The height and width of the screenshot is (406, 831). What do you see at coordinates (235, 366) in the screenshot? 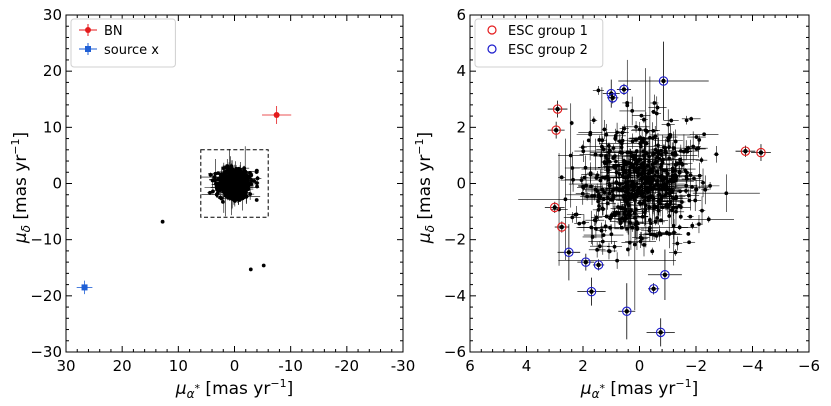
I see `x-tick-label: 0` at bounding box center [235, 366].